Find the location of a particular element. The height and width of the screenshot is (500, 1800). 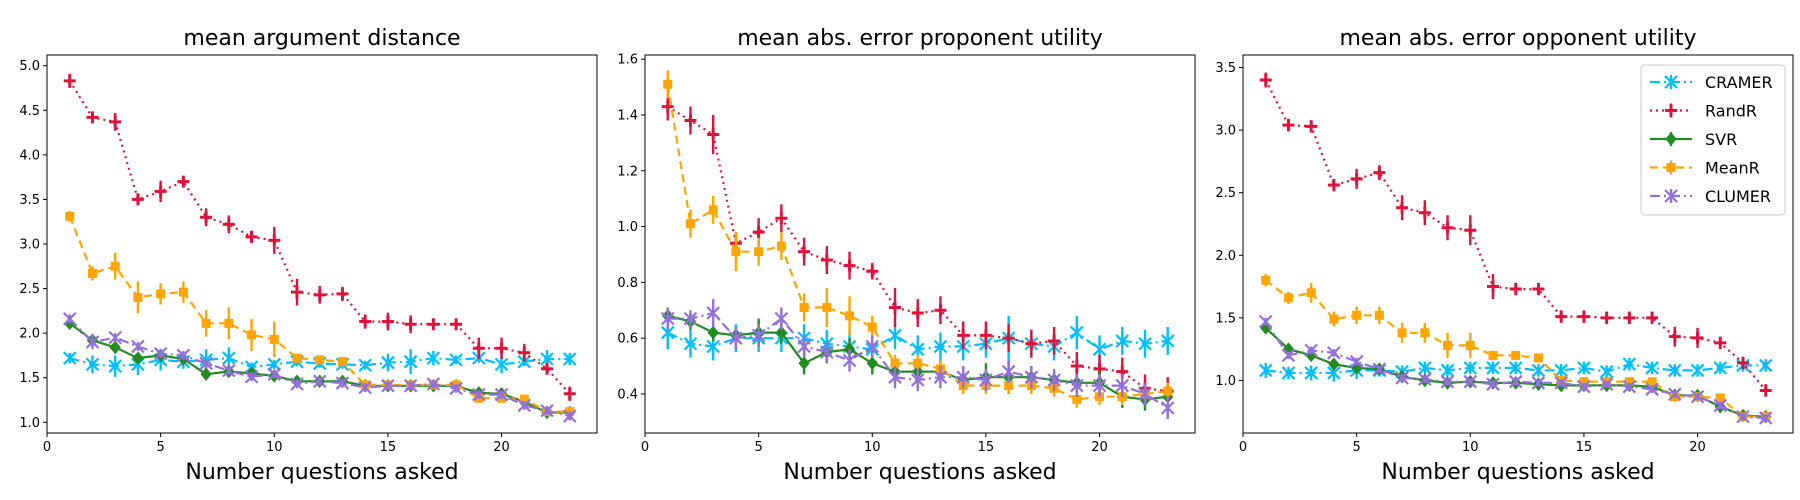

x-tick-label: 20 is located at coordinates (1697, 447).